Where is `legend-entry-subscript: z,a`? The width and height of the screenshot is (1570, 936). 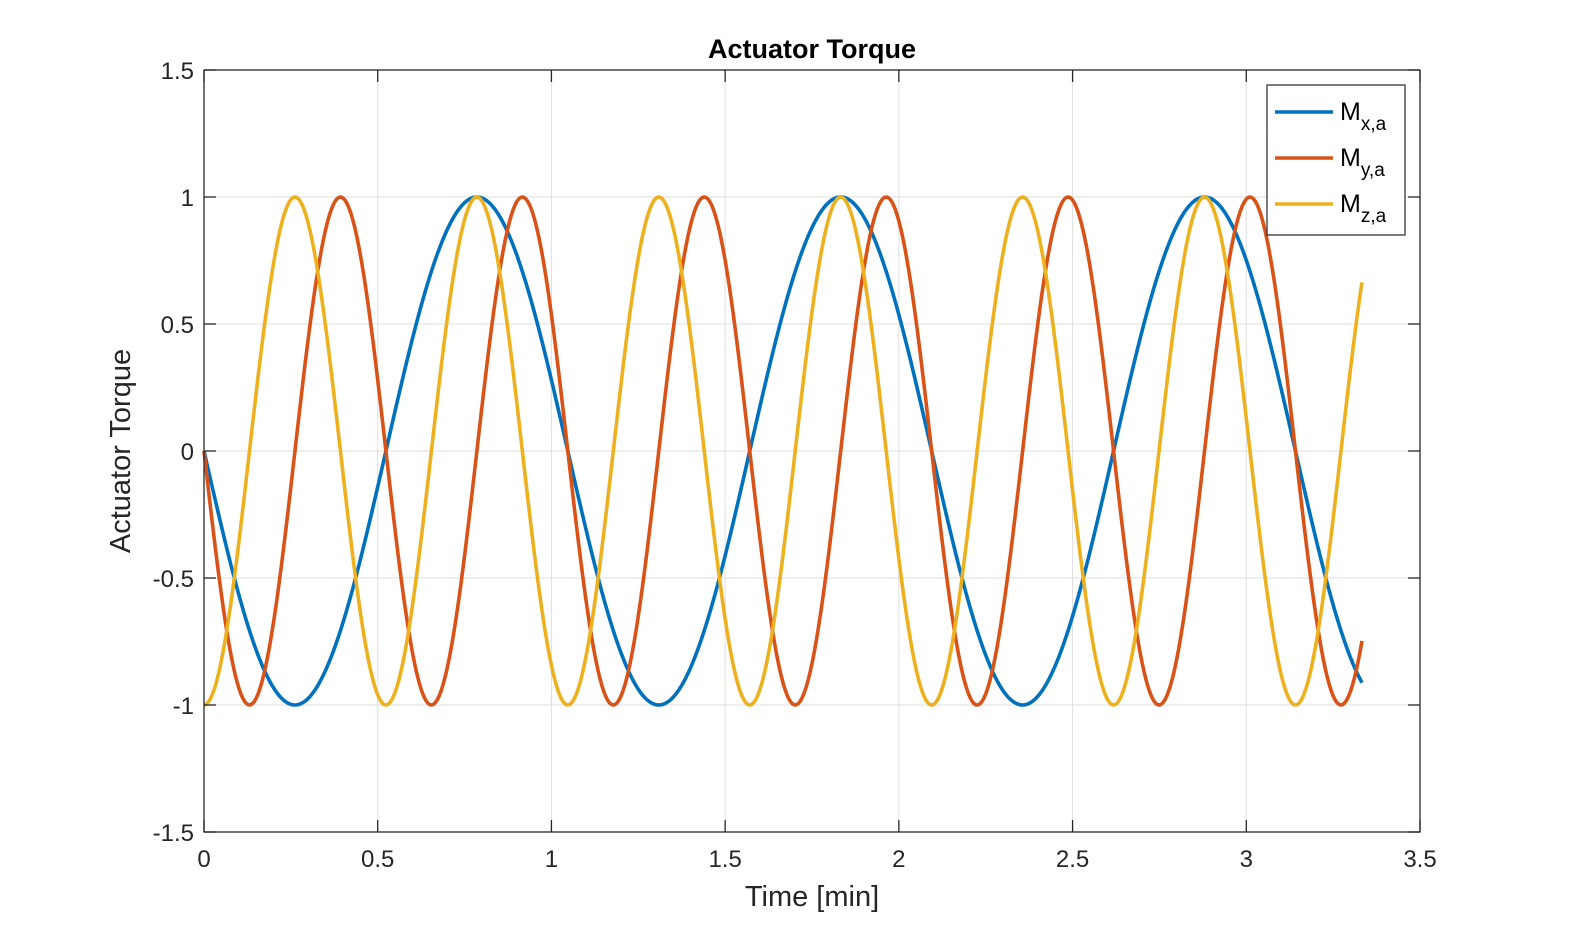 legend-entry-subscript: z,a is located at coordinates (1374, 216).